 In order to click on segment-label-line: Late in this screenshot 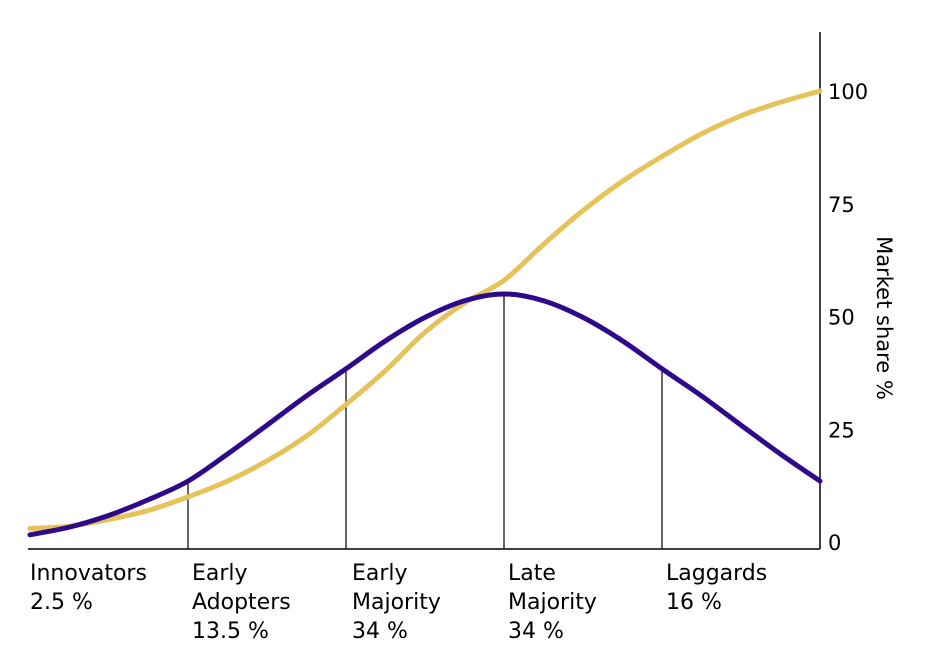, I will do `click(532, 573)`.